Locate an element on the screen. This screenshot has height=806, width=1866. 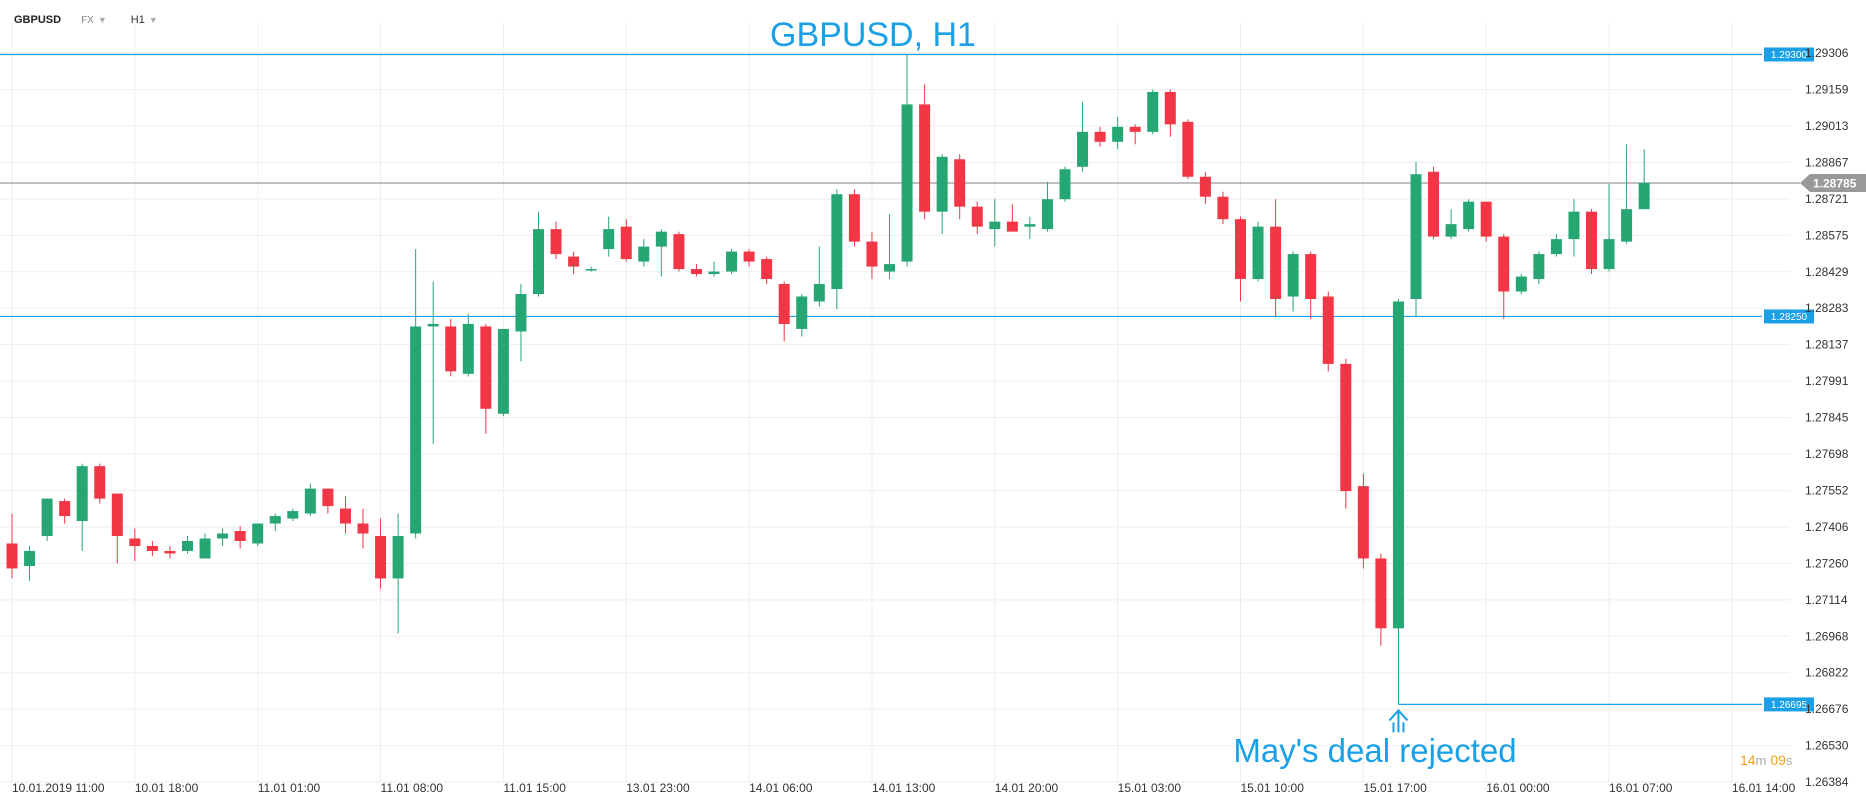
y-tick-label: 1.27406 is located at coordinates (1827, 527).